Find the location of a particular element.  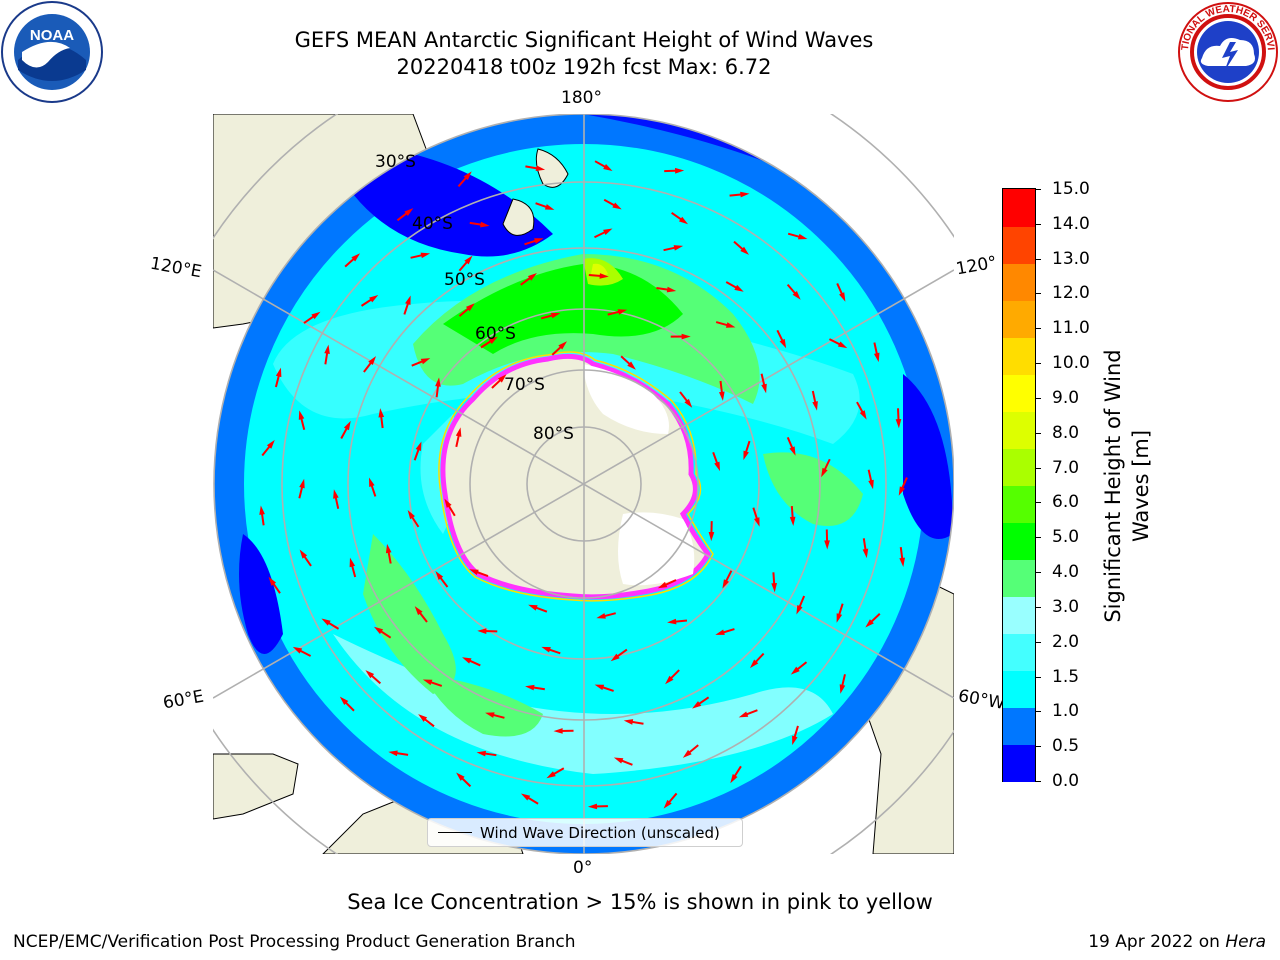

colorbar is located at coordinates (1019, 485).